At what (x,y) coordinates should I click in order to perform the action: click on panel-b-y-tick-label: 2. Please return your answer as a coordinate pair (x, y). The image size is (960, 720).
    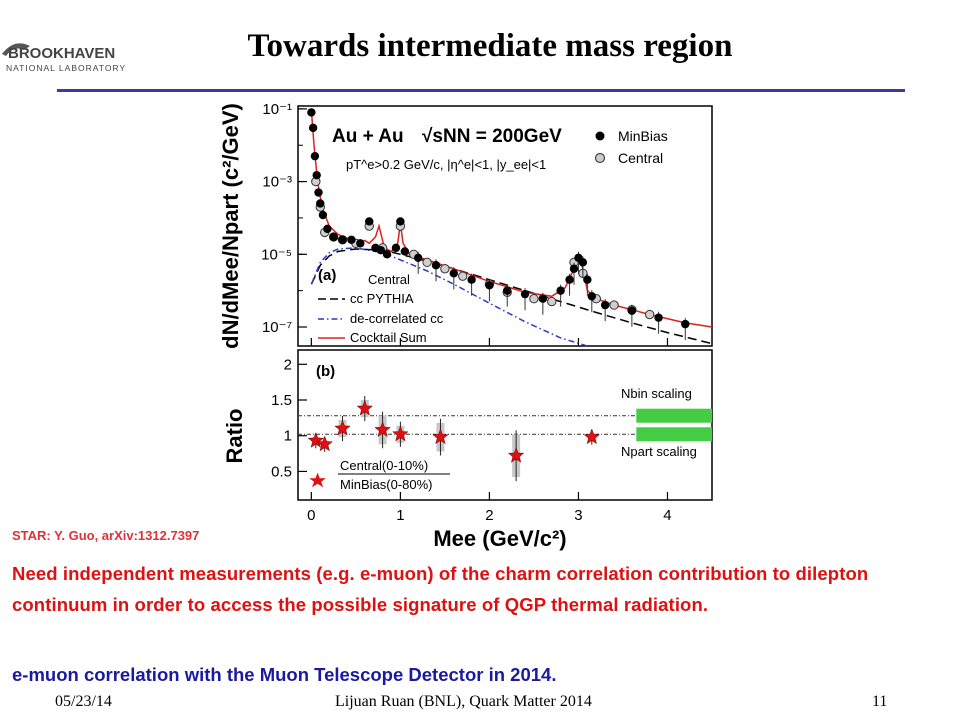
    Looking at the image, I should click on (288, 364).